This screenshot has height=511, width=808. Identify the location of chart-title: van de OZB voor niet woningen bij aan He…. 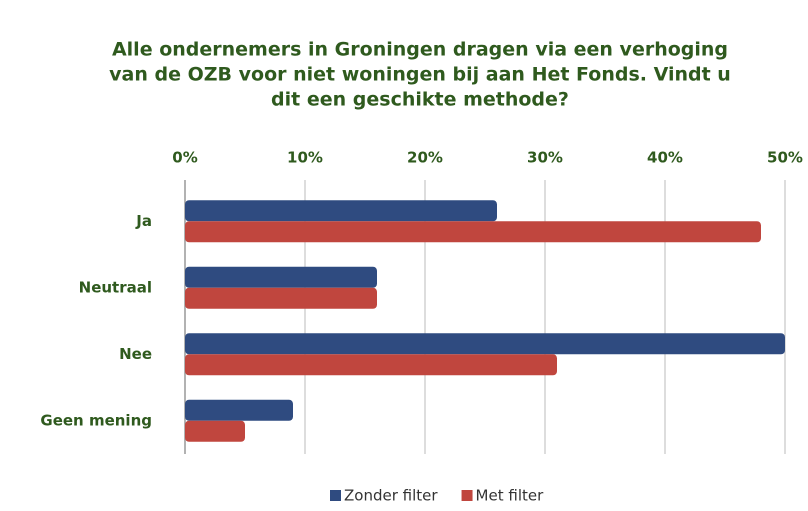
(420, 75).